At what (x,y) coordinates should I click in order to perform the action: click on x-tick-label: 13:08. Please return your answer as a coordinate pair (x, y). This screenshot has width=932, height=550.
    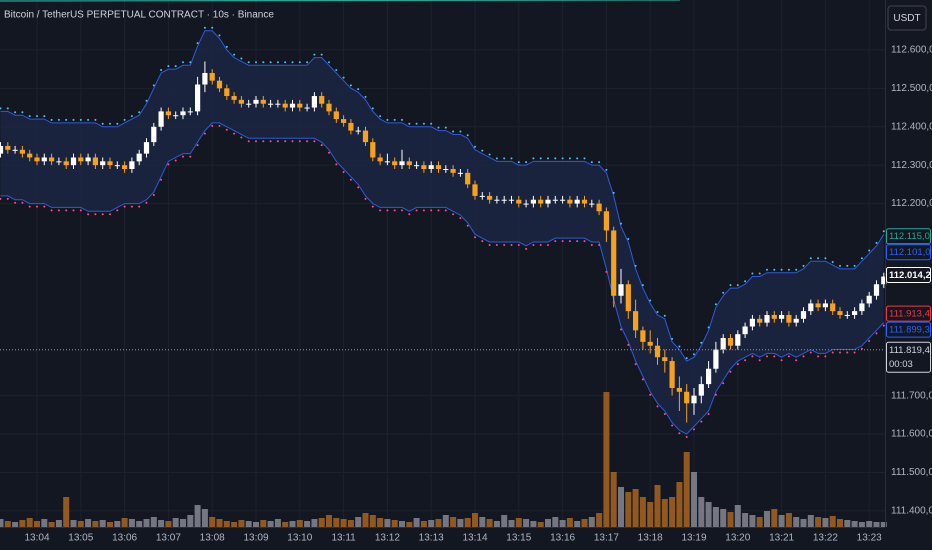
    Looking at the image, I should click on (212, 538).